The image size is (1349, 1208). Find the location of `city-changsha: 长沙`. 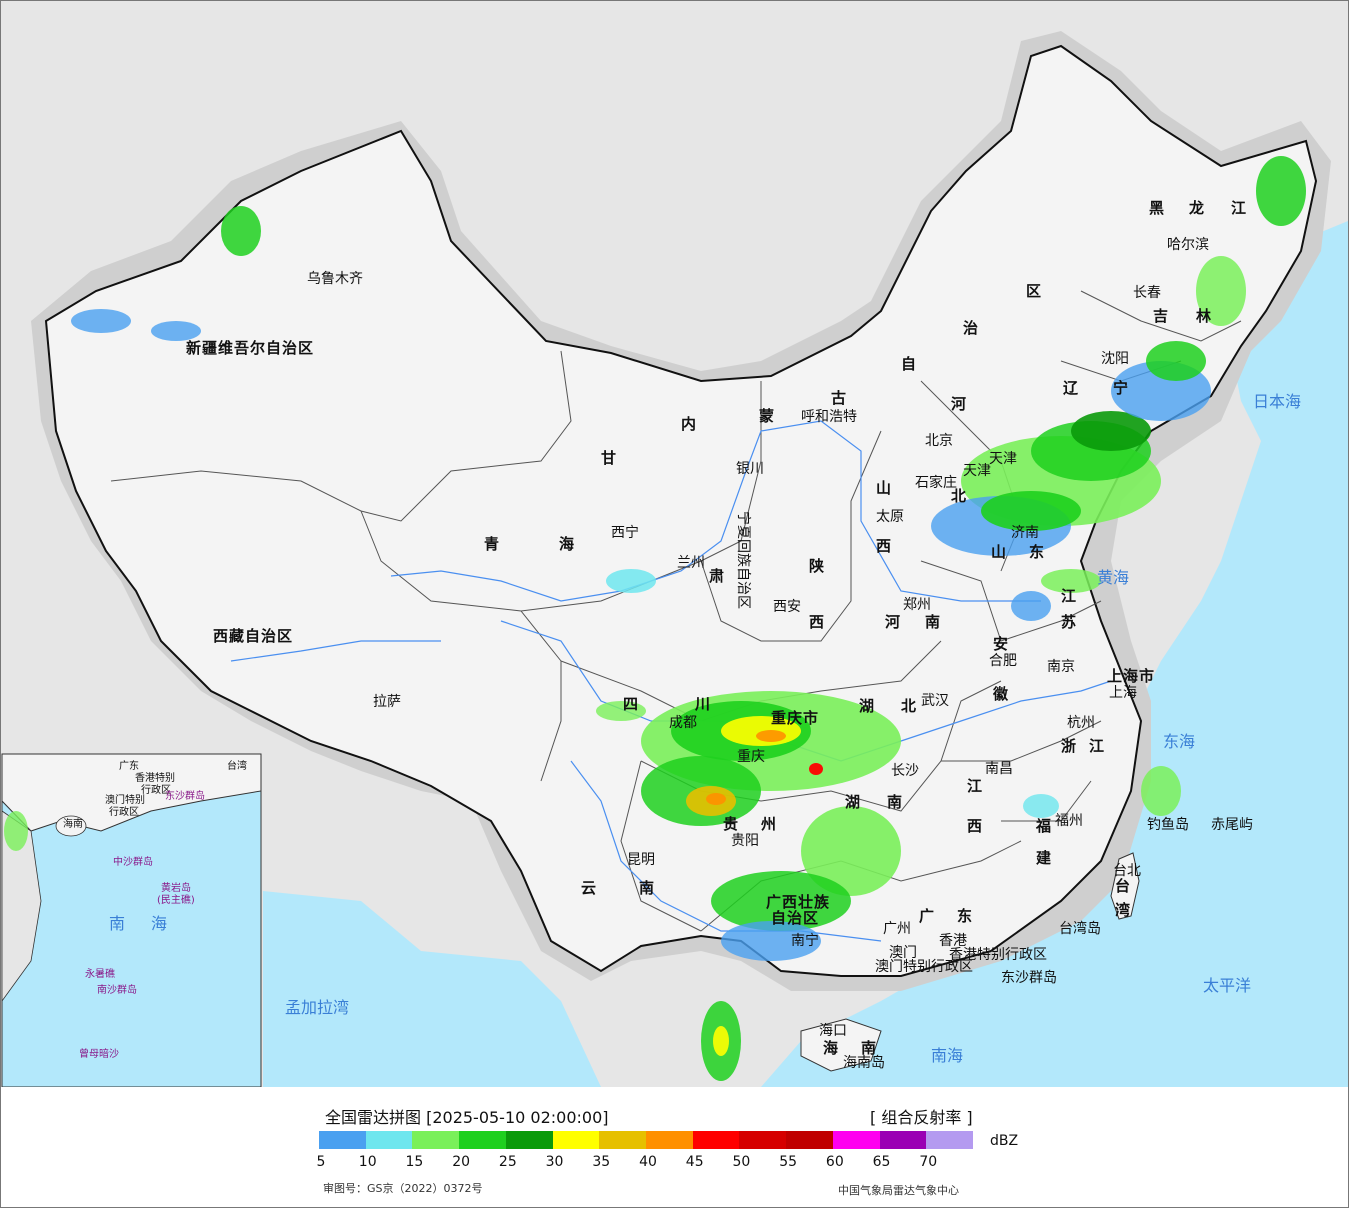

city-changsha: 长沙 is located at coordinates (905, 771).